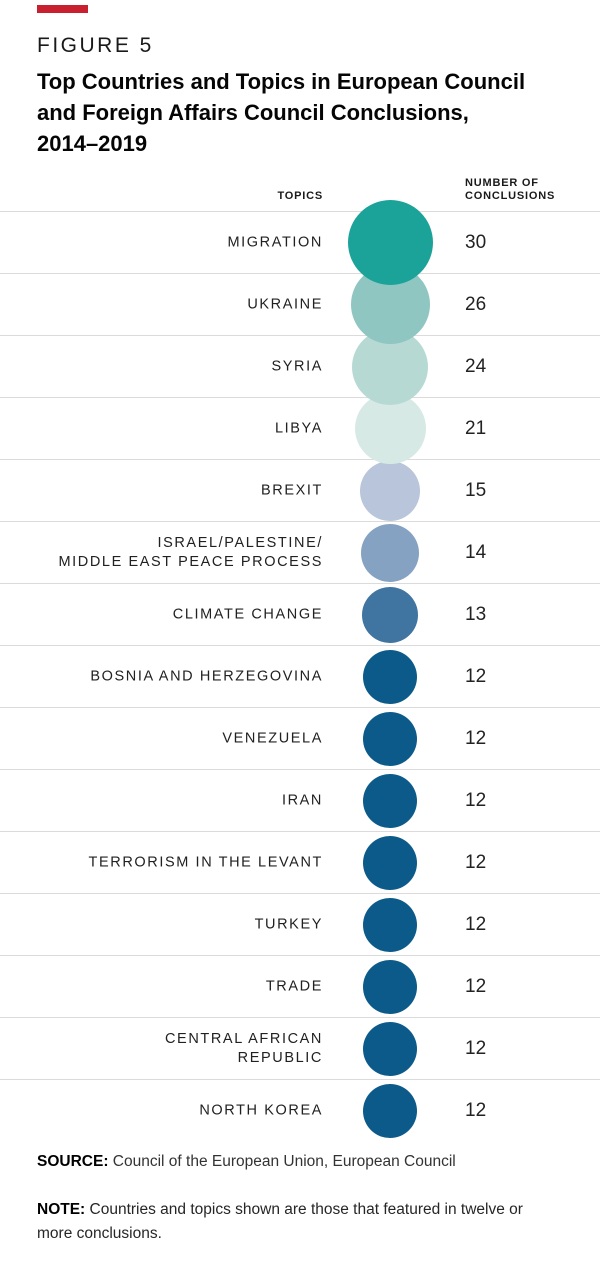 The height and width of the screenshot is (1267, 600). Describe the element at coordinates (275, 242) in the screenshot. I see `topic-label: MIGRATION` at that location.